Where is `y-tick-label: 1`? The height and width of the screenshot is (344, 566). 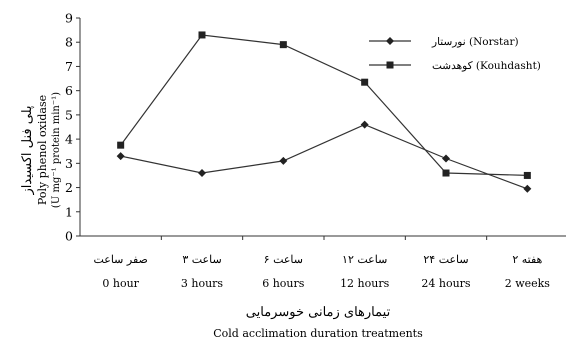
y-tick-label: 1 is located at coordinates (69, 211).